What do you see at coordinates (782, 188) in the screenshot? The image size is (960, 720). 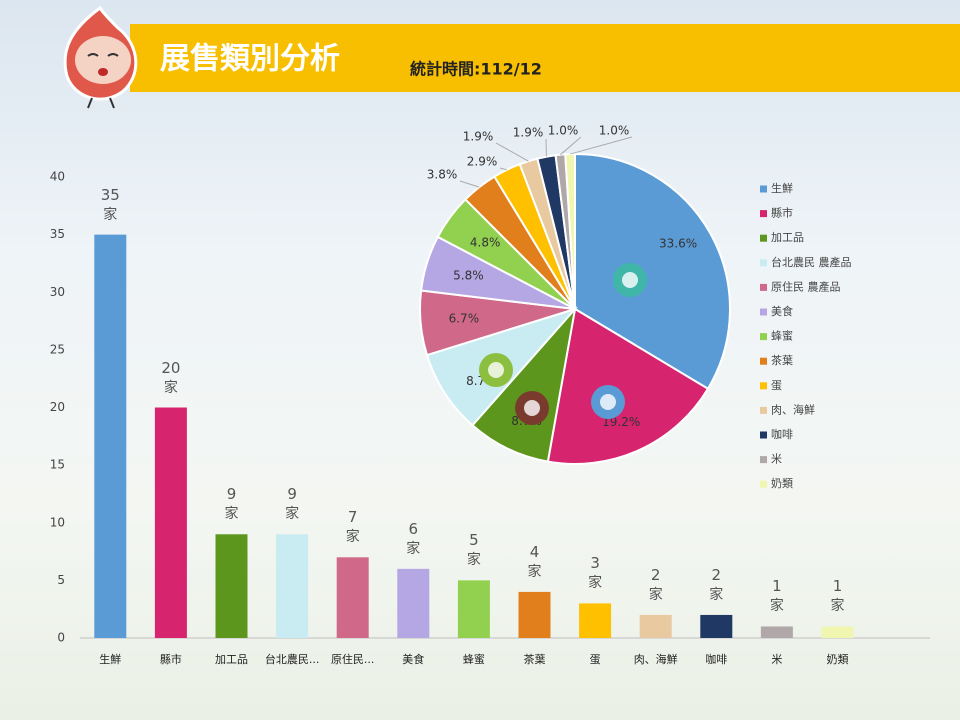 I see `legend-label: 生鮮` at bounding box center [782, 188].